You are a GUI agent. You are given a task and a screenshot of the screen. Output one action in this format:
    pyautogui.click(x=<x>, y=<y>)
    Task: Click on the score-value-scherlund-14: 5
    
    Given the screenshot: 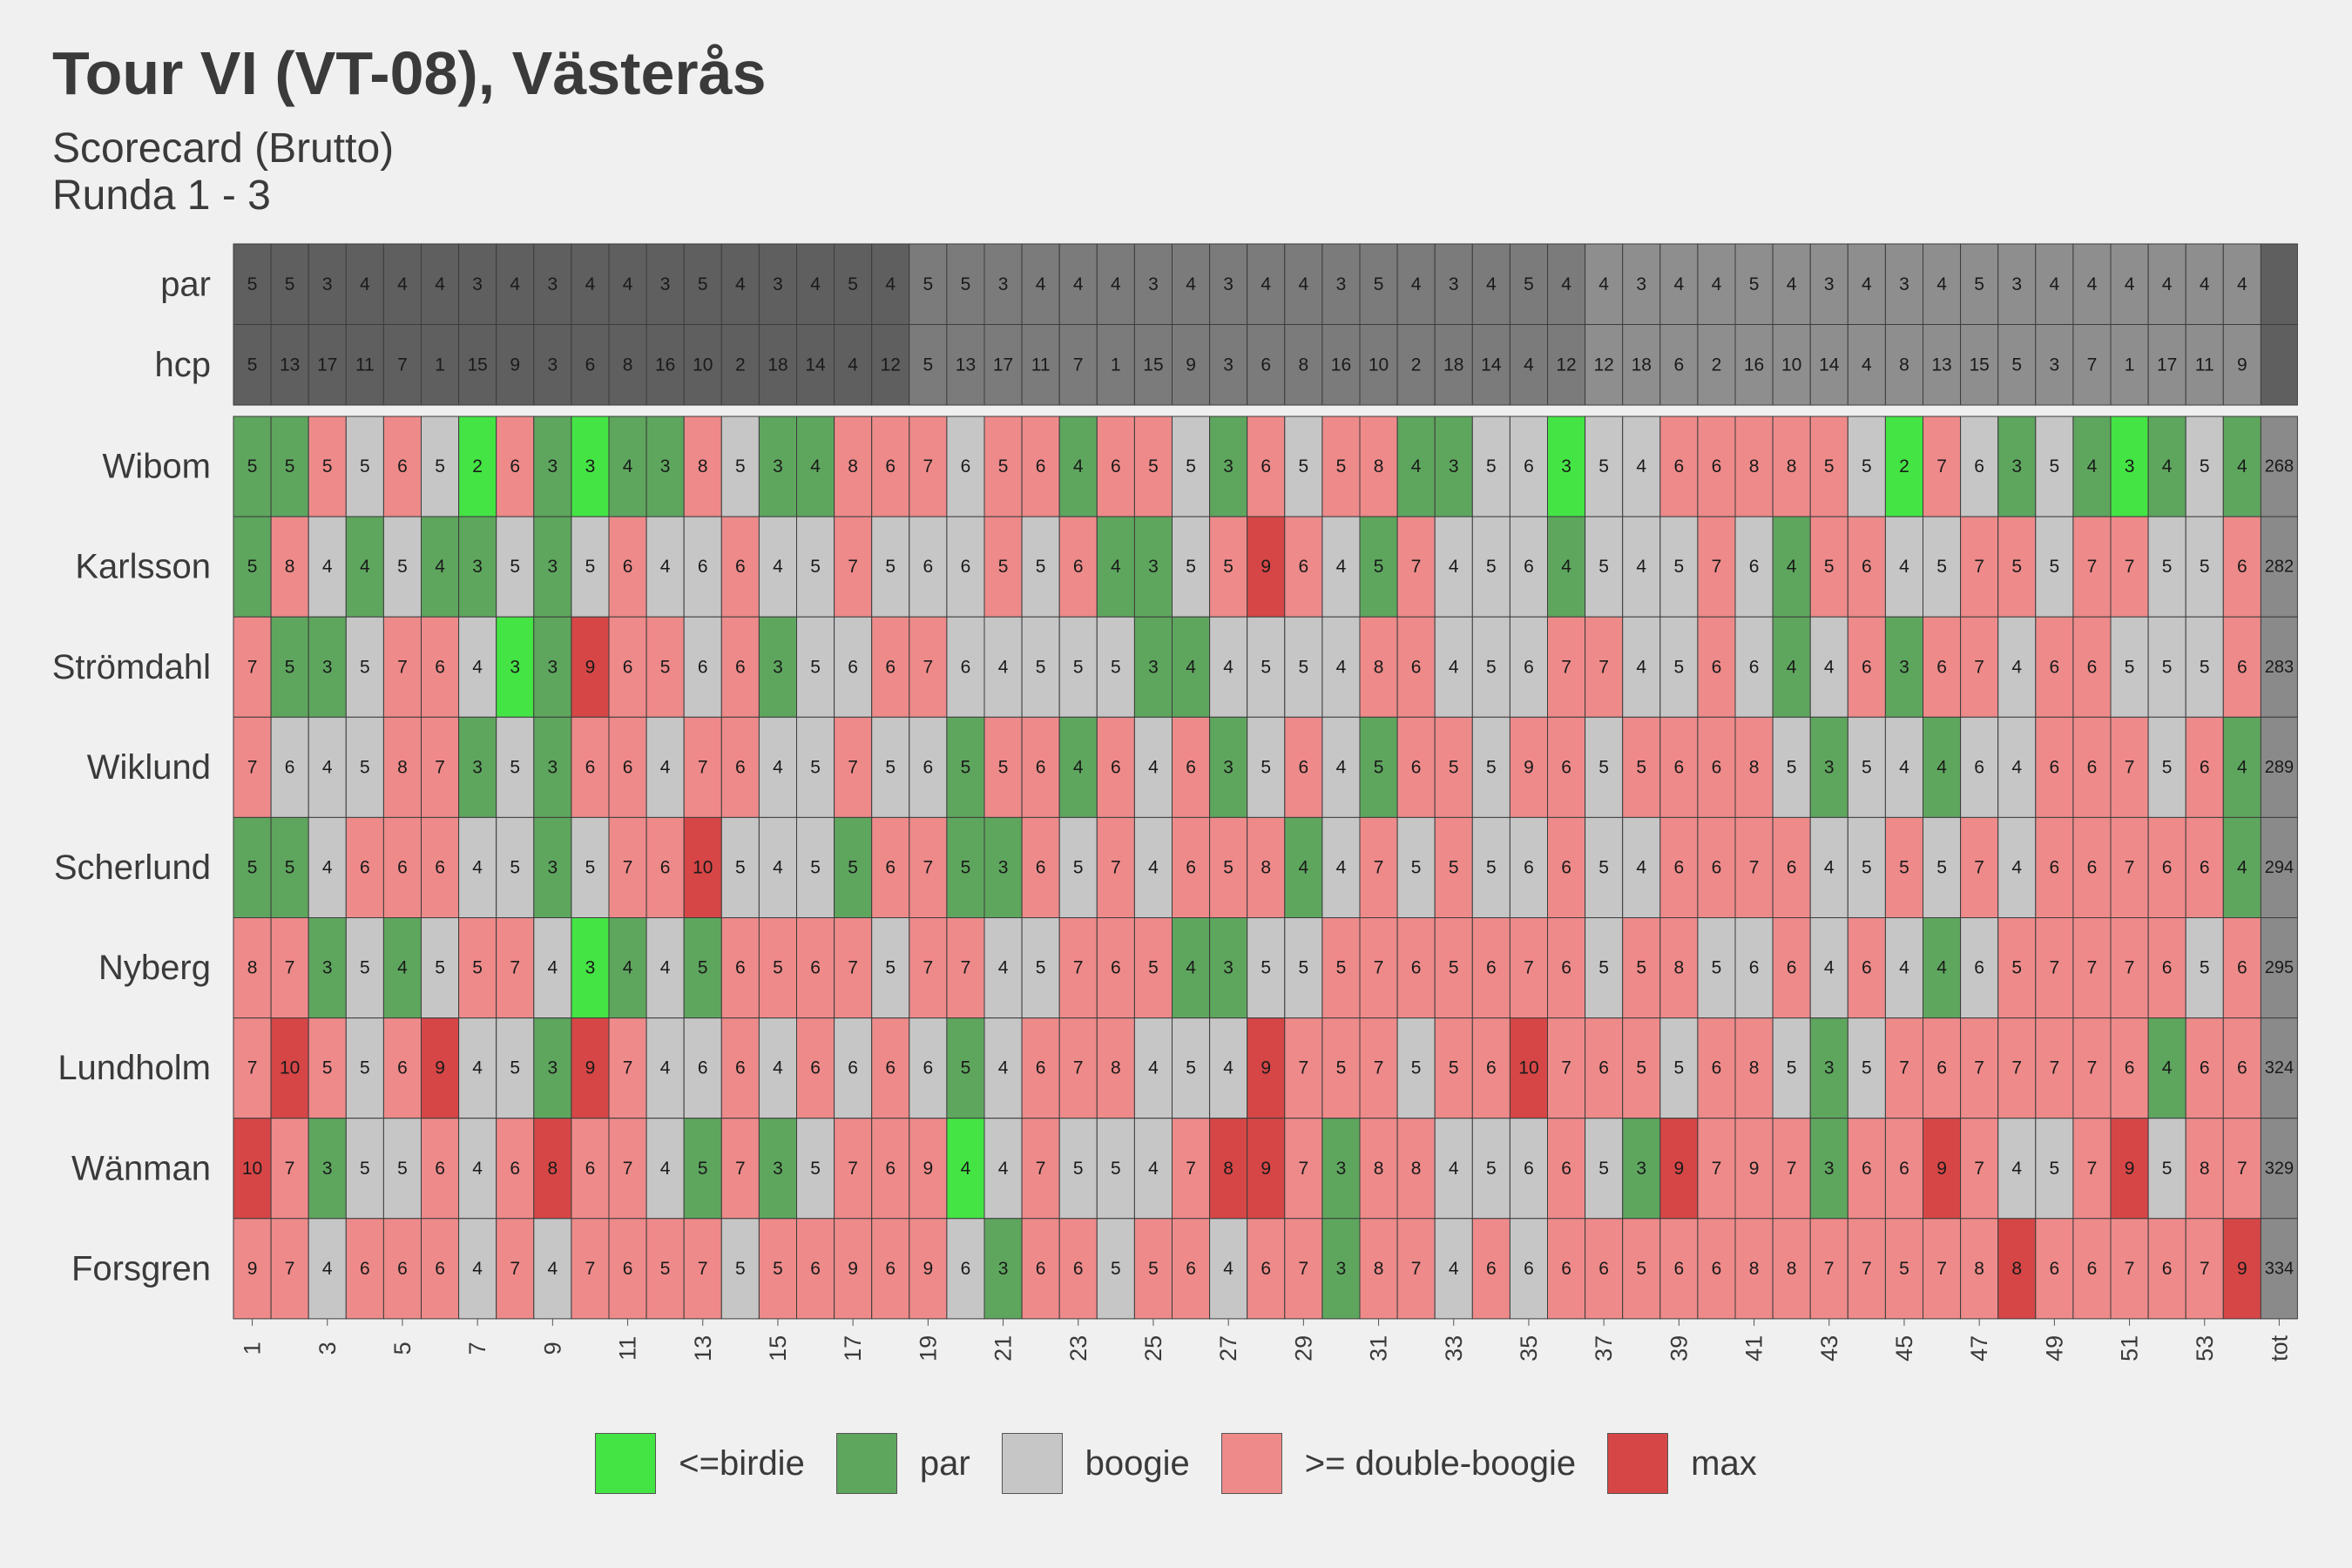 What is the action you would take?
    pyautogui.click(x=741, y=867)
    